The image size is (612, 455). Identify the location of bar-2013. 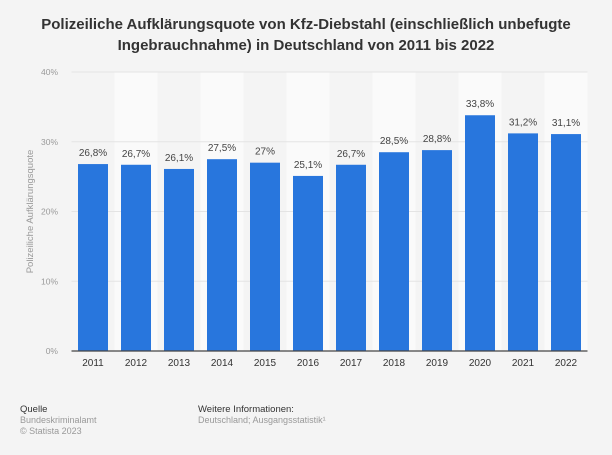
(179, 259).